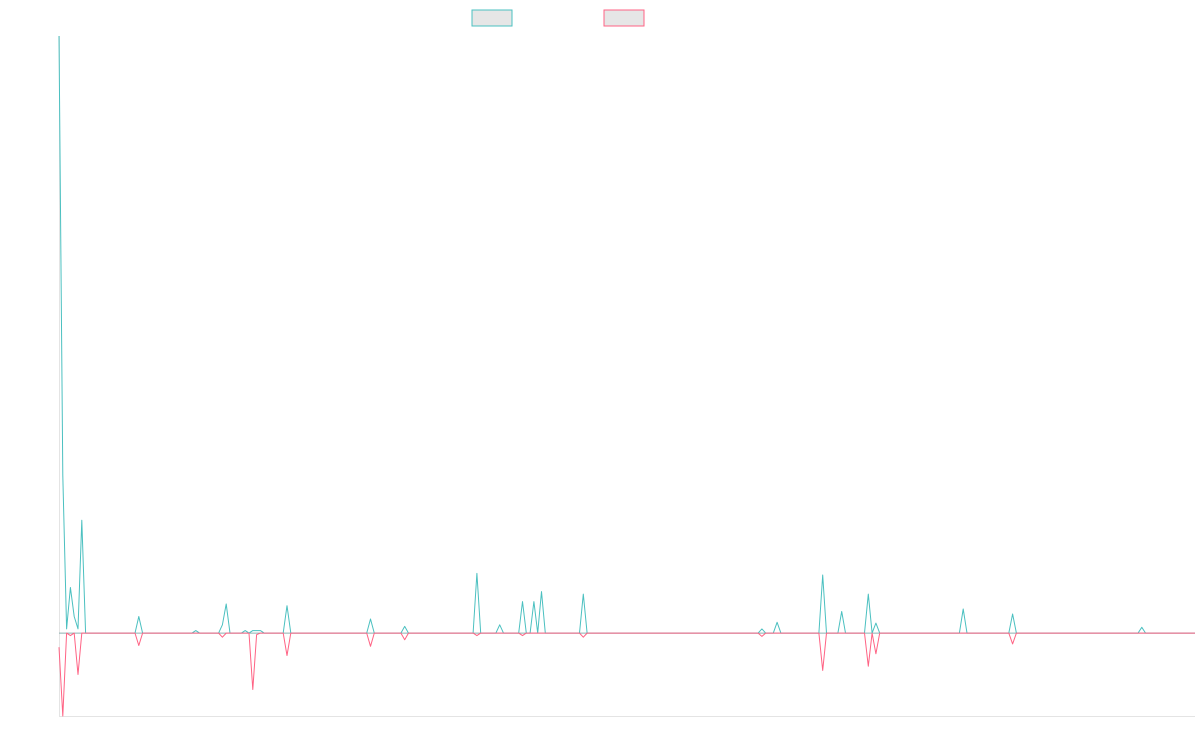 This screenshot has width=1200, height=750. Describe the element at coordinates (558, 18) in the screenshot. I see `legend` at that location.